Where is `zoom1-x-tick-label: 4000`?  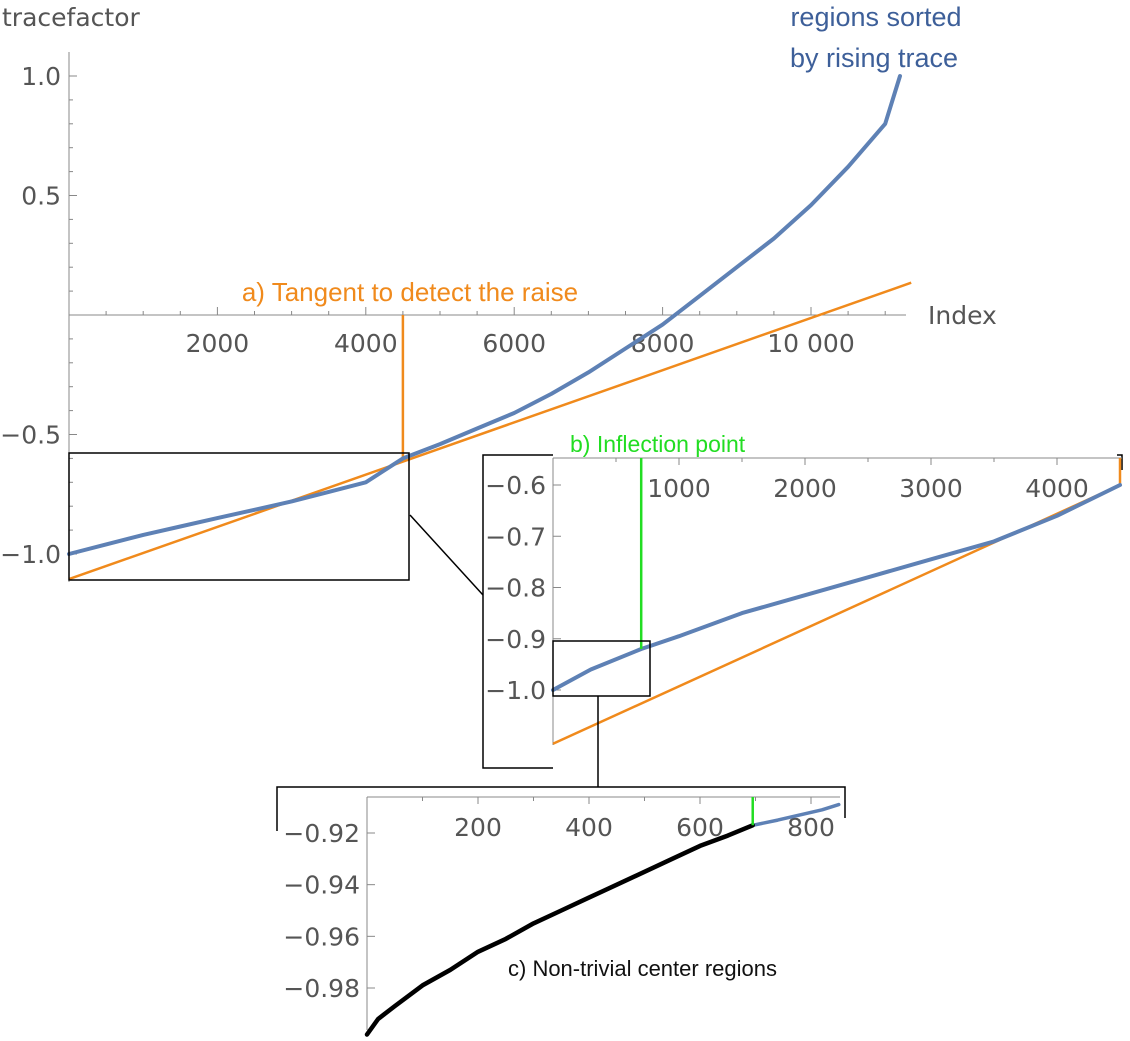 zoom1-x-tick-label: 4000 is located at coordinates (1057, 488).